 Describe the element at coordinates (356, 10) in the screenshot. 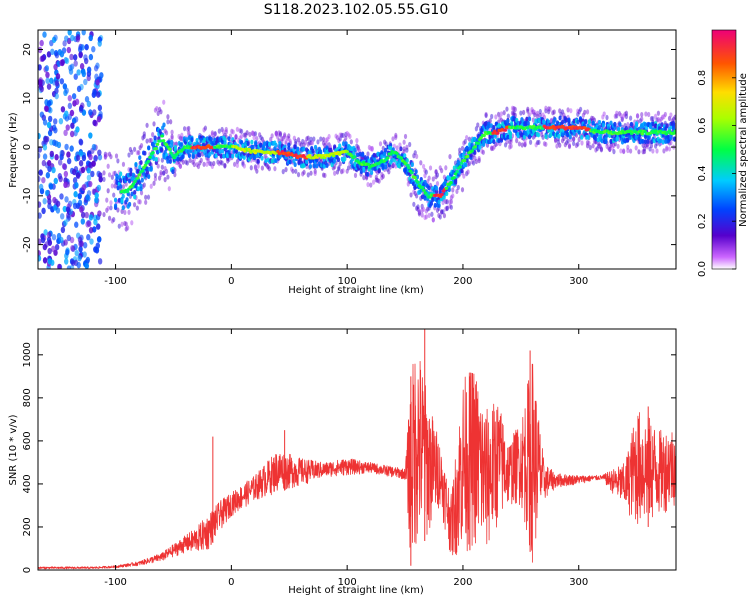

I see `figure-title: S118.2023.102.05.55.G10` at that location.